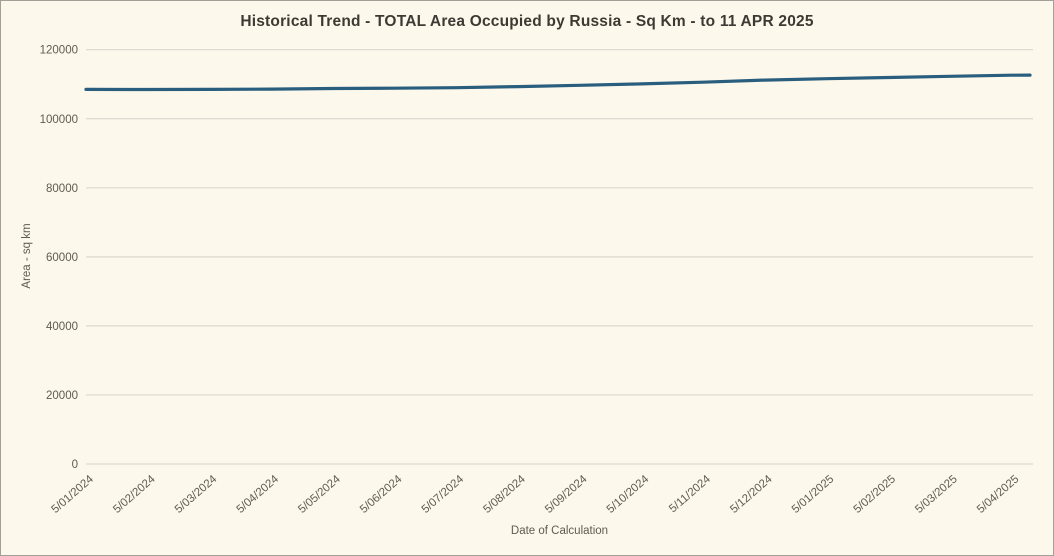 This screenshot has height=556, width=1054. I want to click on y-tick-label: 40000, so click(62, 327).